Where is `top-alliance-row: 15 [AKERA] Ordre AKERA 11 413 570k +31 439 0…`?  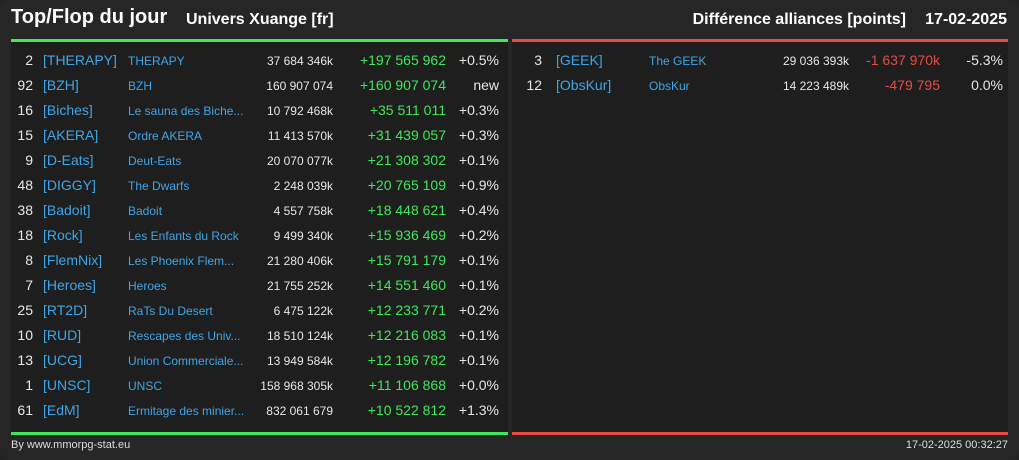
top-alliance-row: 15 [AKERA] Ordre AKERA 11 413 570k +31 439 0… is located at coordinates (259, 135).